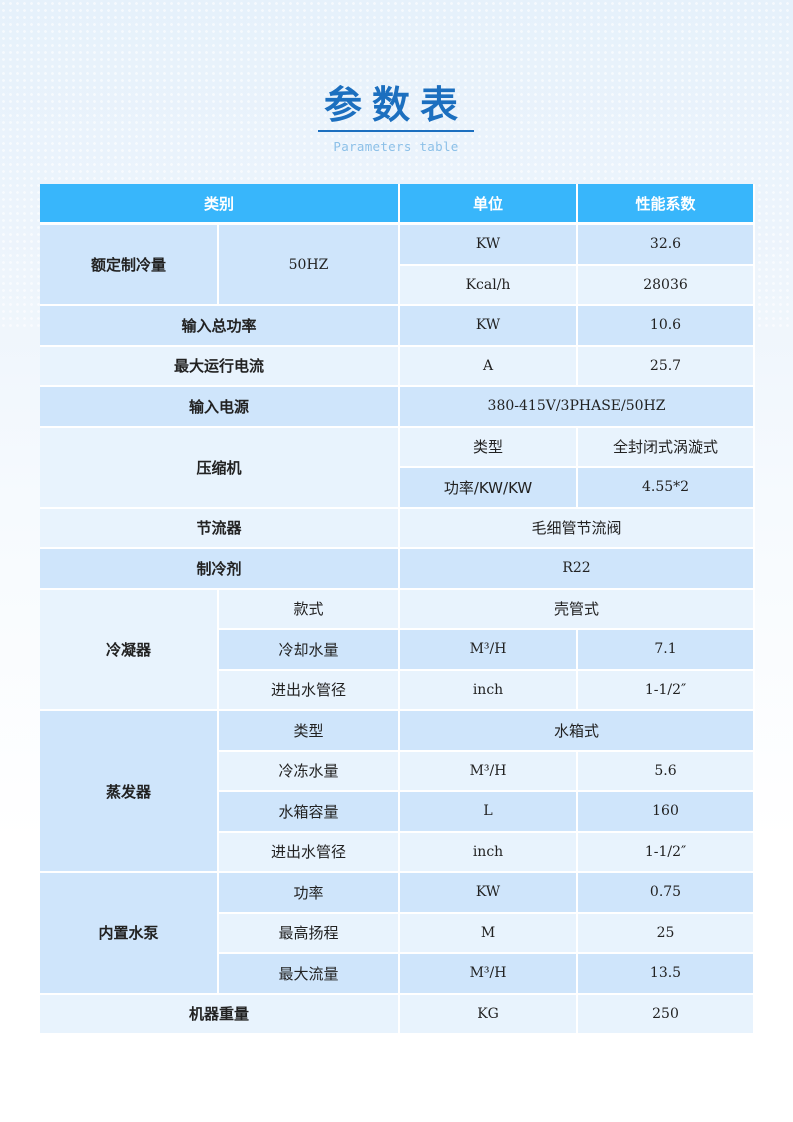 Image resolution: width=793 pixels, height=1122 pixels. I want to click on sub-label: 款式, so click(309, 609).